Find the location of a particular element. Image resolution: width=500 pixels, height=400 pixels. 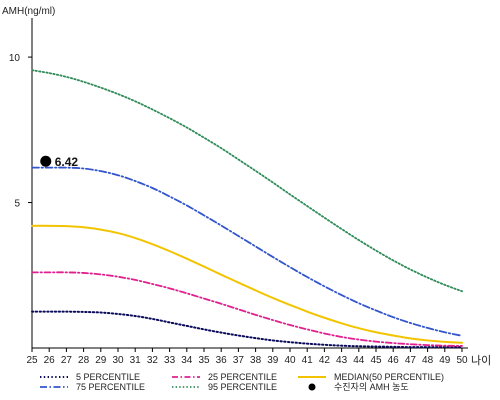

legend-label: 75 PERCENTILE is located at coordinates (110, 387).